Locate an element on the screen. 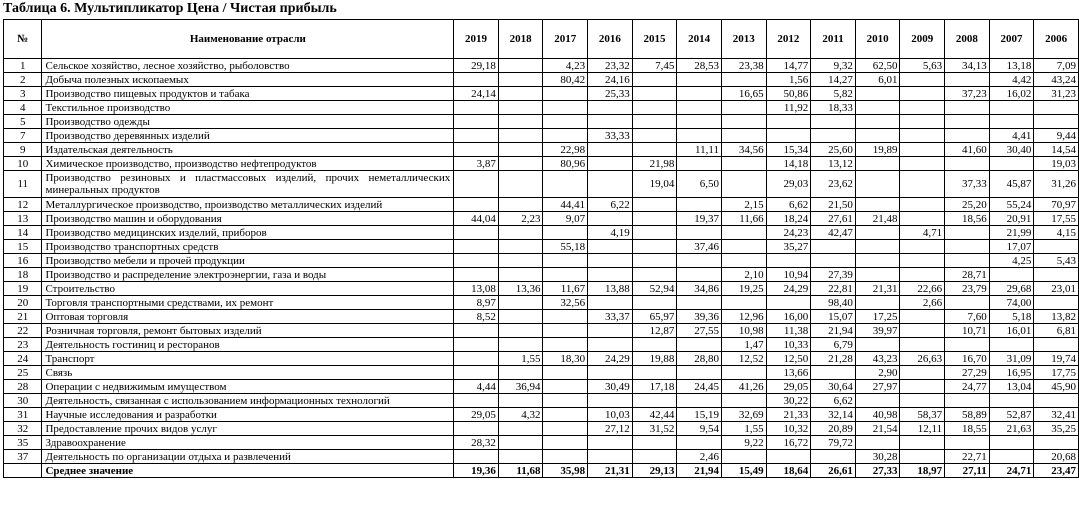  header-year: 2017 is located at coordinates (565, 39).